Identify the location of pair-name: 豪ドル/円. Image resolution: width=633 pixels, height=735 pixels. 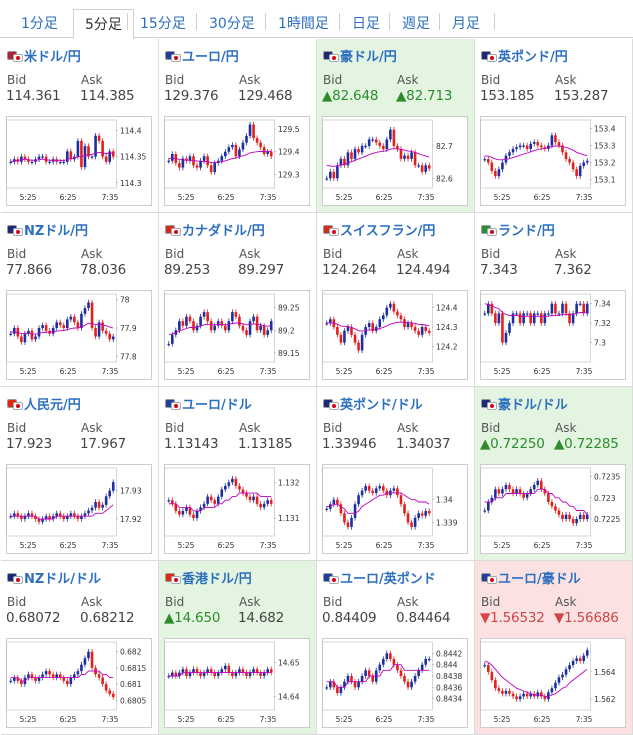
(368, 57).